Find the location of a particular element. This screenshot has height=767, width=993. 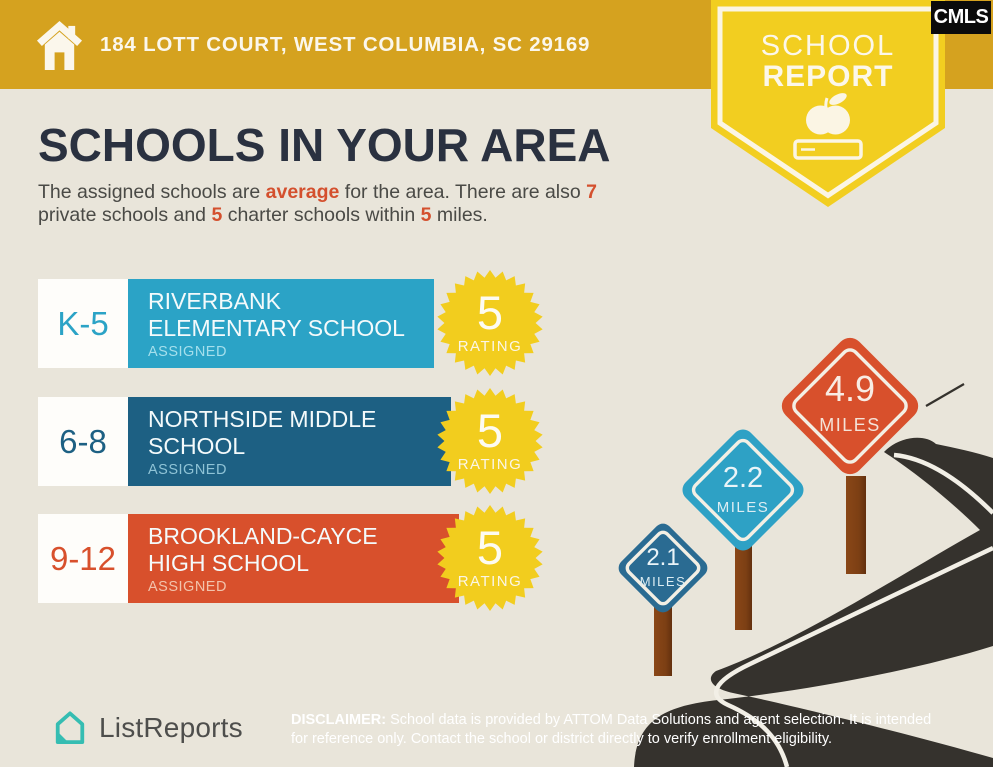

property-address: 184 LOTT COURT, WEST COLUMBIA, SC 29169 is located at coordinates (345, 44).